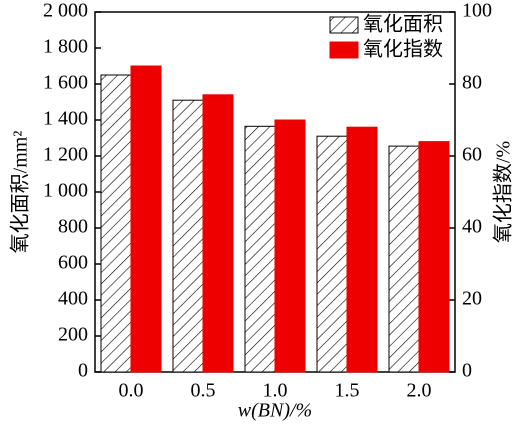 The image size is (520, 433). Describe the element at coordinates (131, 391) in the screenshot. I see `x-tick-label: 0.0` at that location.